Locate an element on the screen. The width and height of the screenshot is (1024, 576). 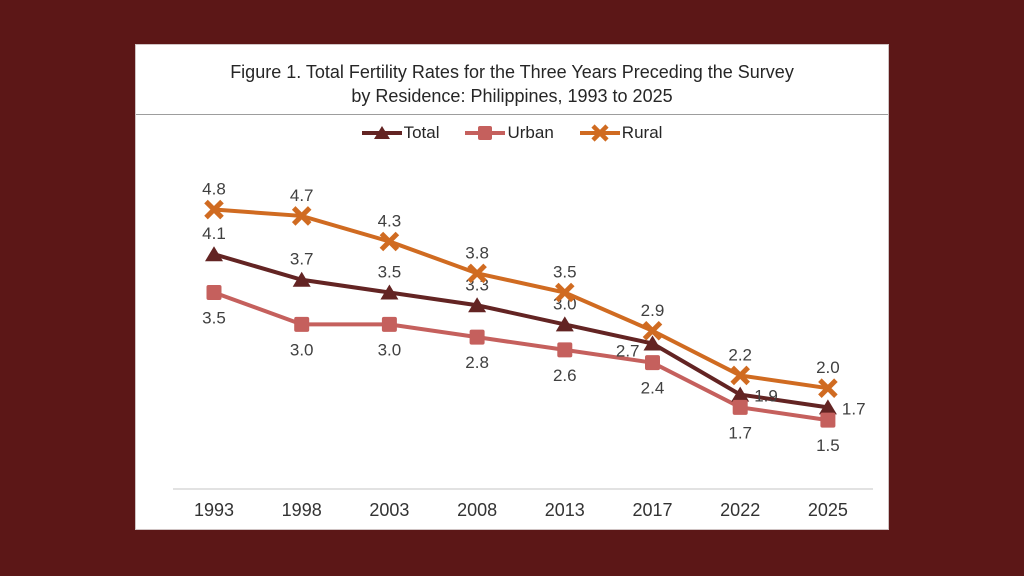
point-total-2008 is located at coordinates (477, 305).